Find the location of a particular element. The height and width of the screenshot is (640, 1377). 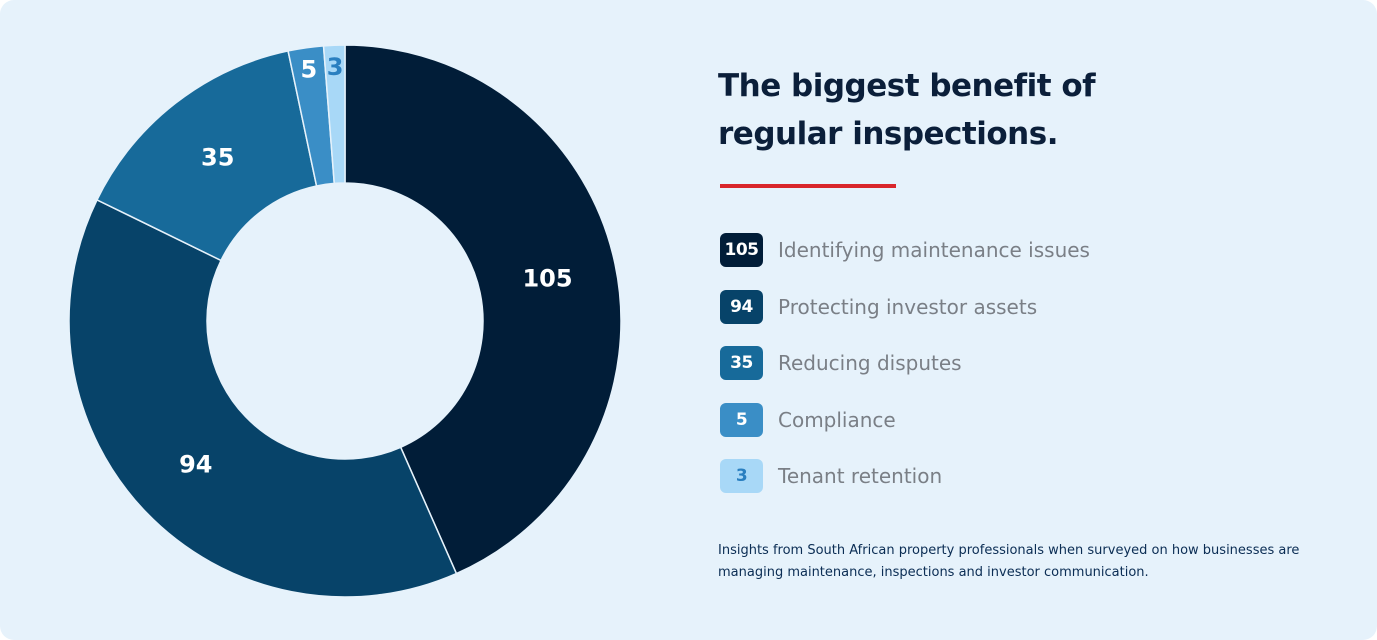

legend-label: Protecting investor assets is located at coordinates (908, 306).